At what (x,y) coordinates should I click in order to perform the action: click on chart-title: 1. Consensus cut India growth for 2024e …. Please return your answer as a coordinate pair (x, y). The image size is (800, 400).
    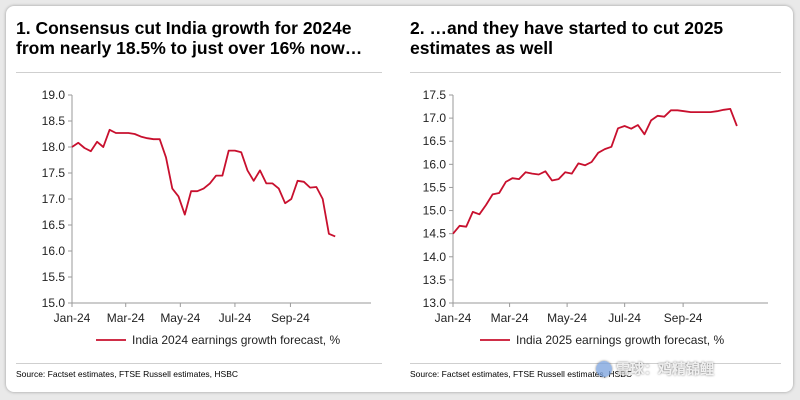
    Looking at the image, I should click on (189, 38).